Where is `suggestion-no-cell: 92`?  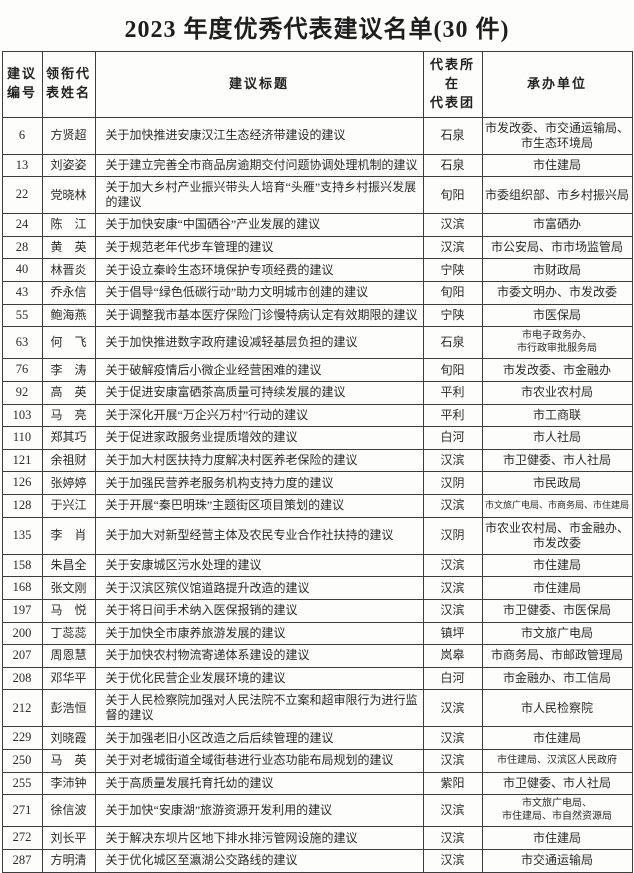
suggestion-no-cell: 92 is located at coordinates (22, 392).